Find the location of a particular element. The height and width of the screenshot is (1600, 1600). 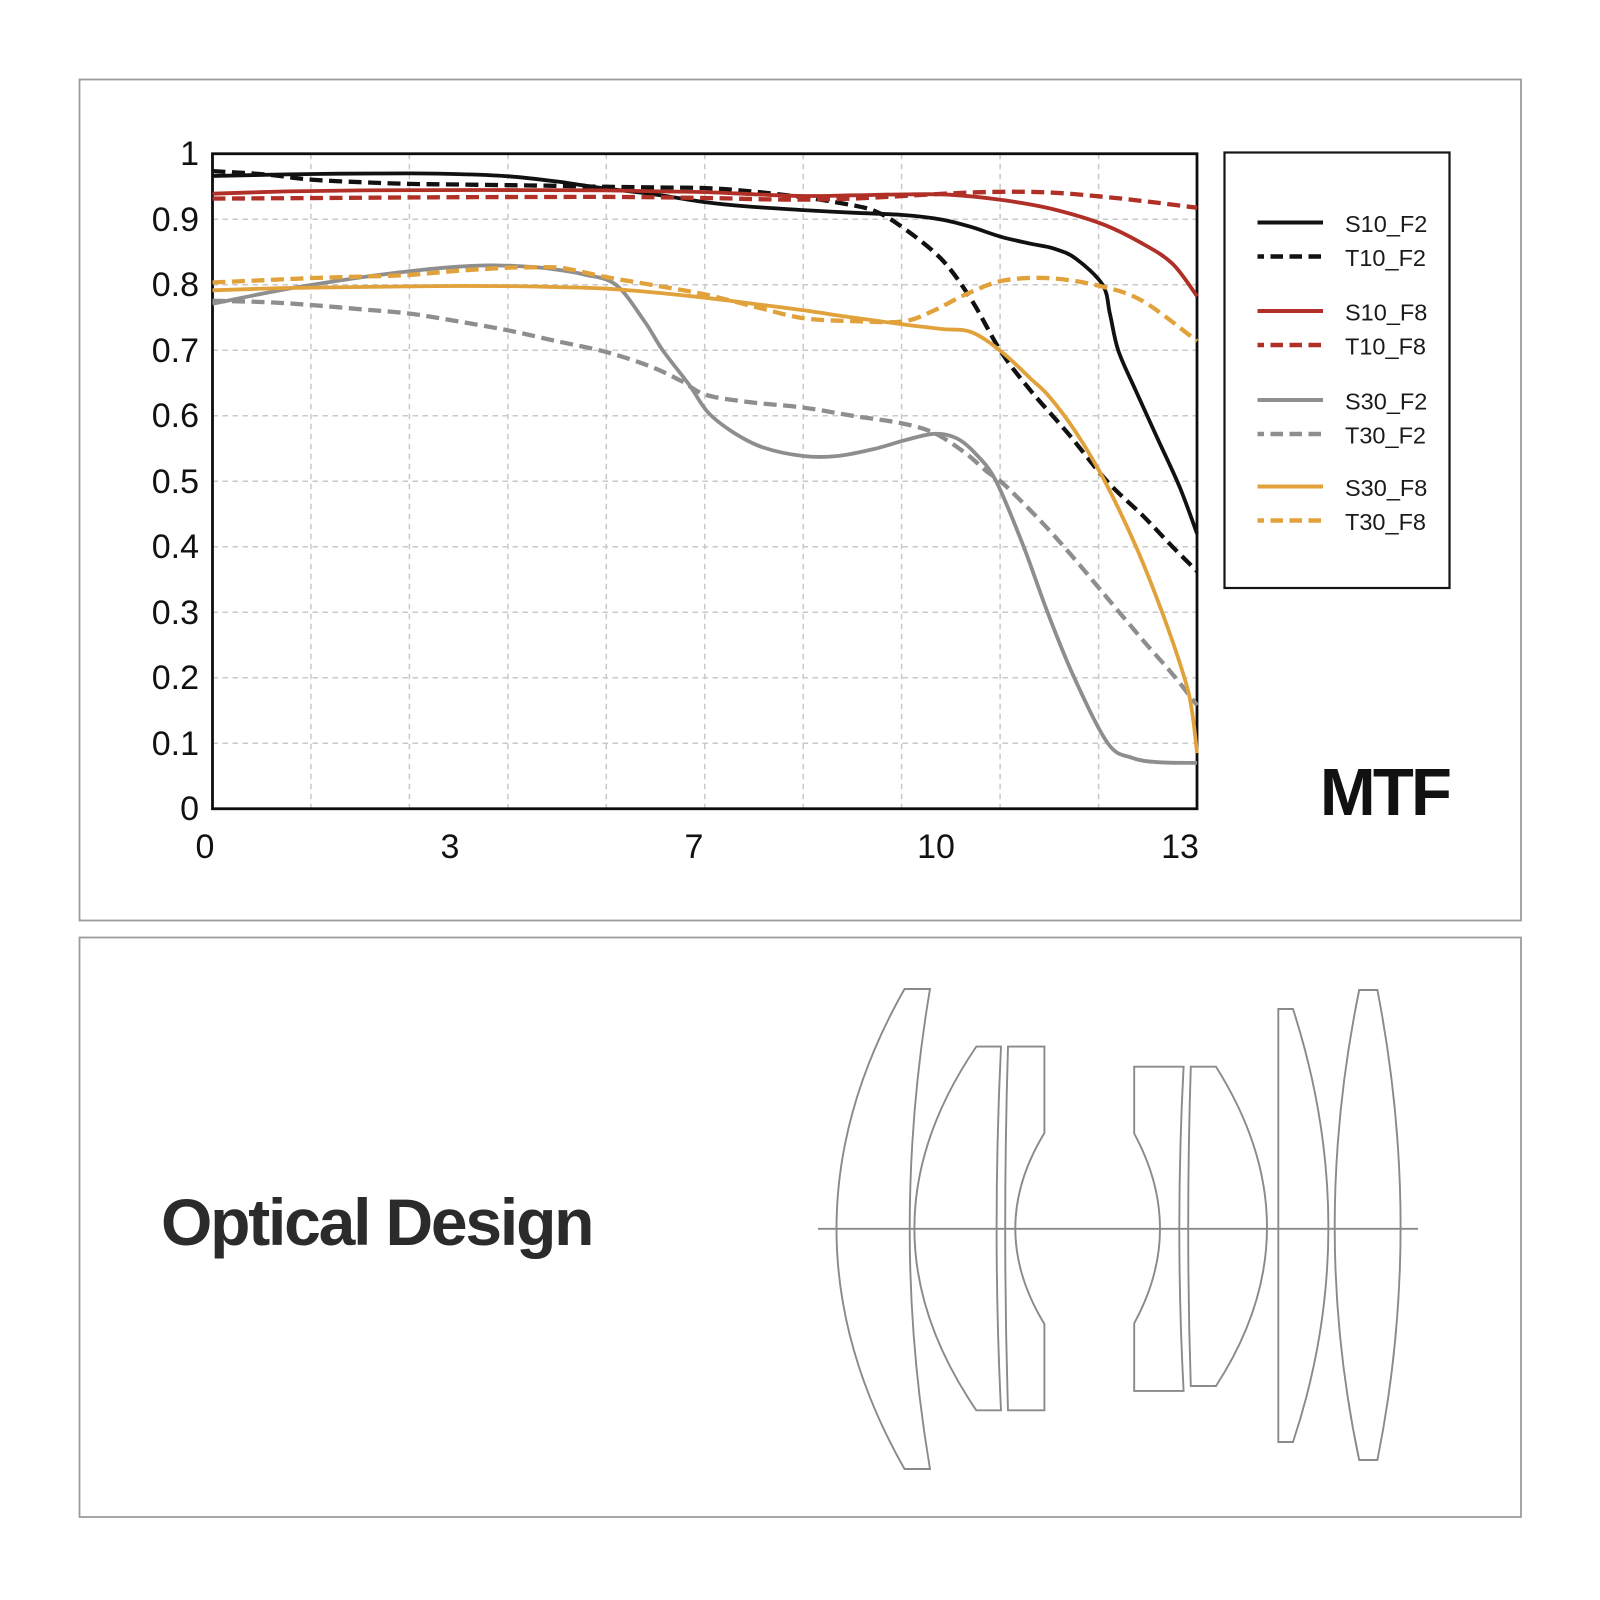

svg-text: 13 is located at coordinates (1180, 847).